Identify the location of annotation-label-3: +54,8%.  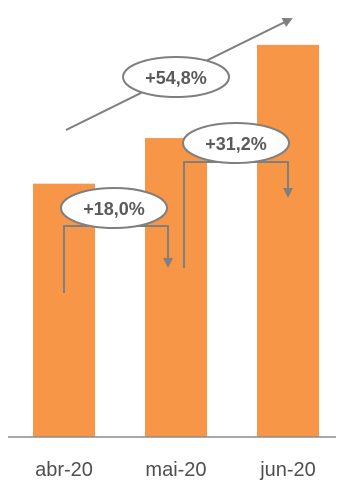
(176, 78).